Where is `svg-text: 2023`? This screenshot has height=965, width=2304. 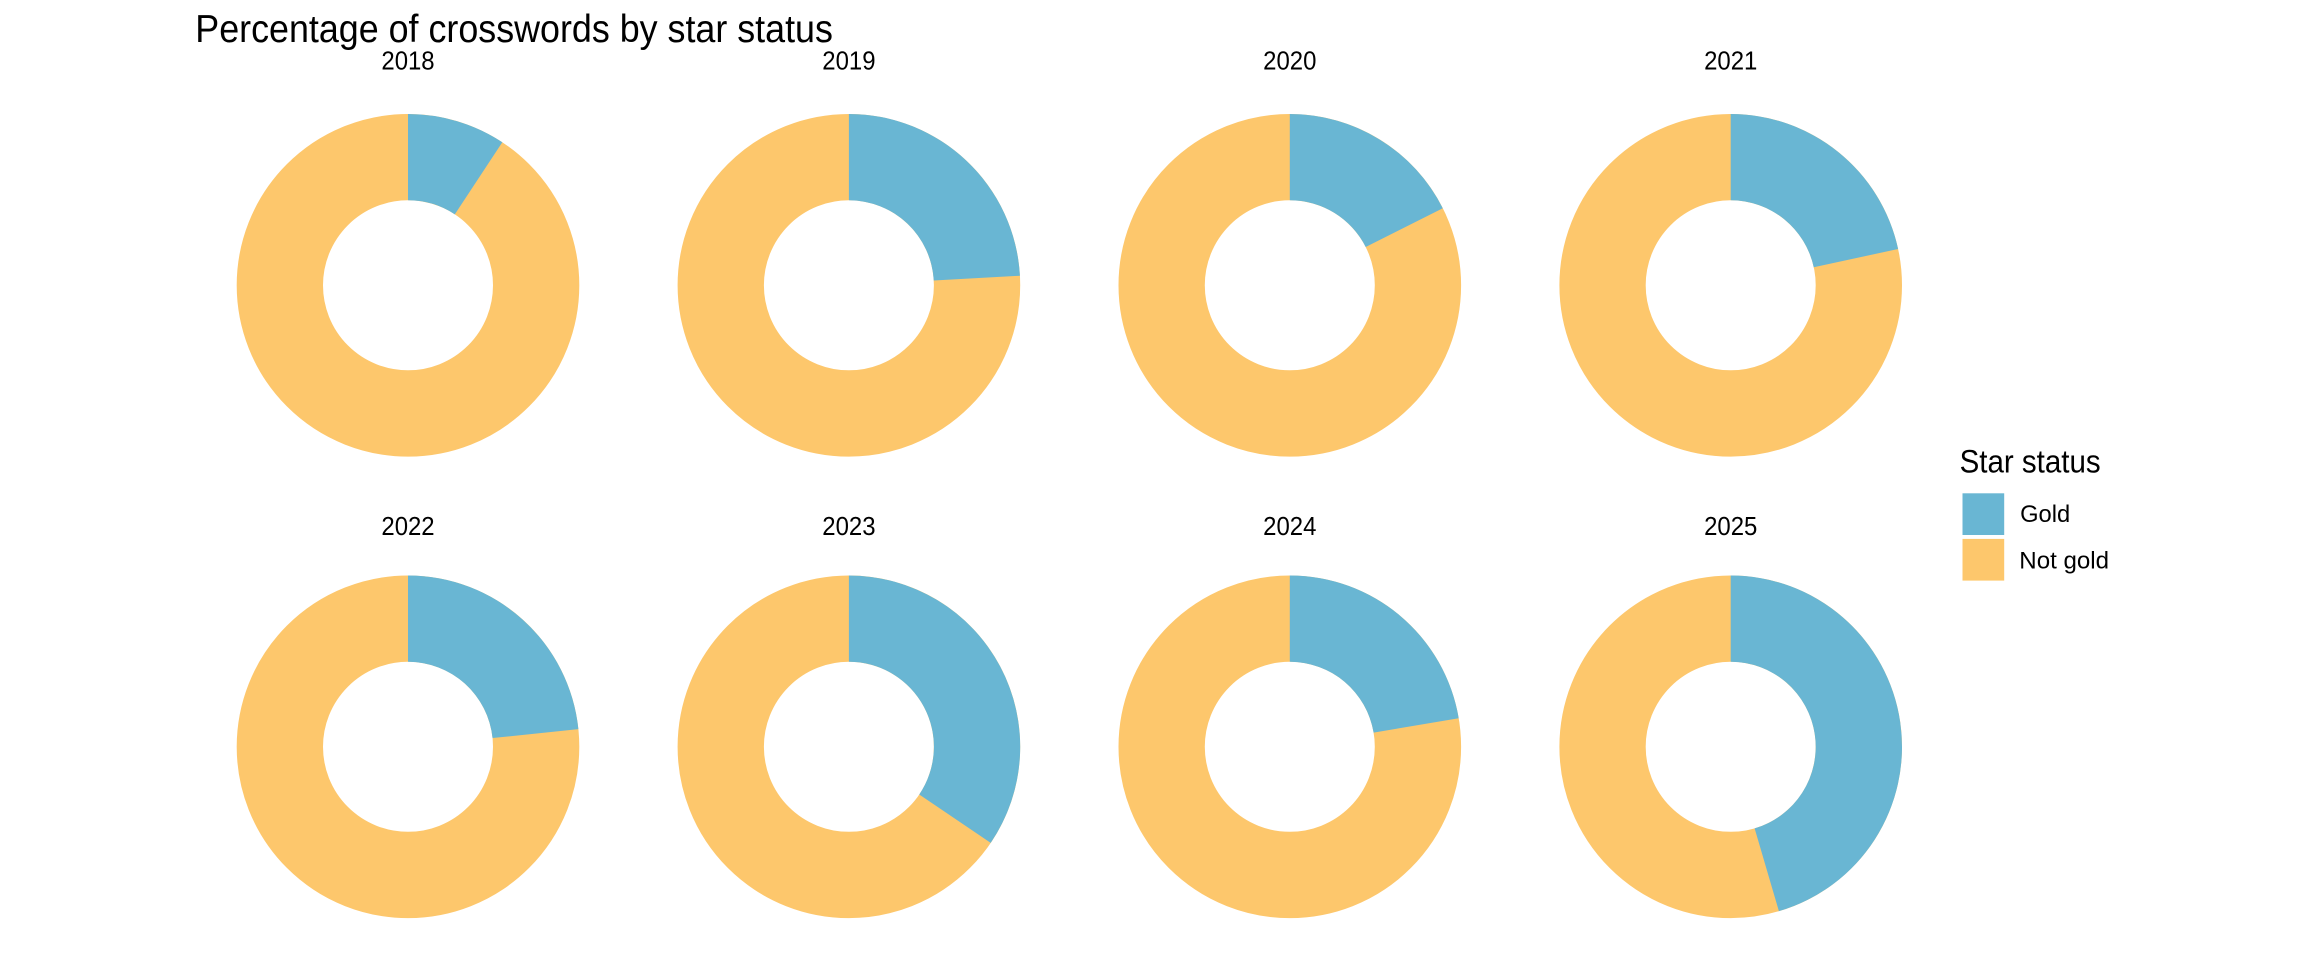 svg-text: 2023 is located at coordinates (848, 526).